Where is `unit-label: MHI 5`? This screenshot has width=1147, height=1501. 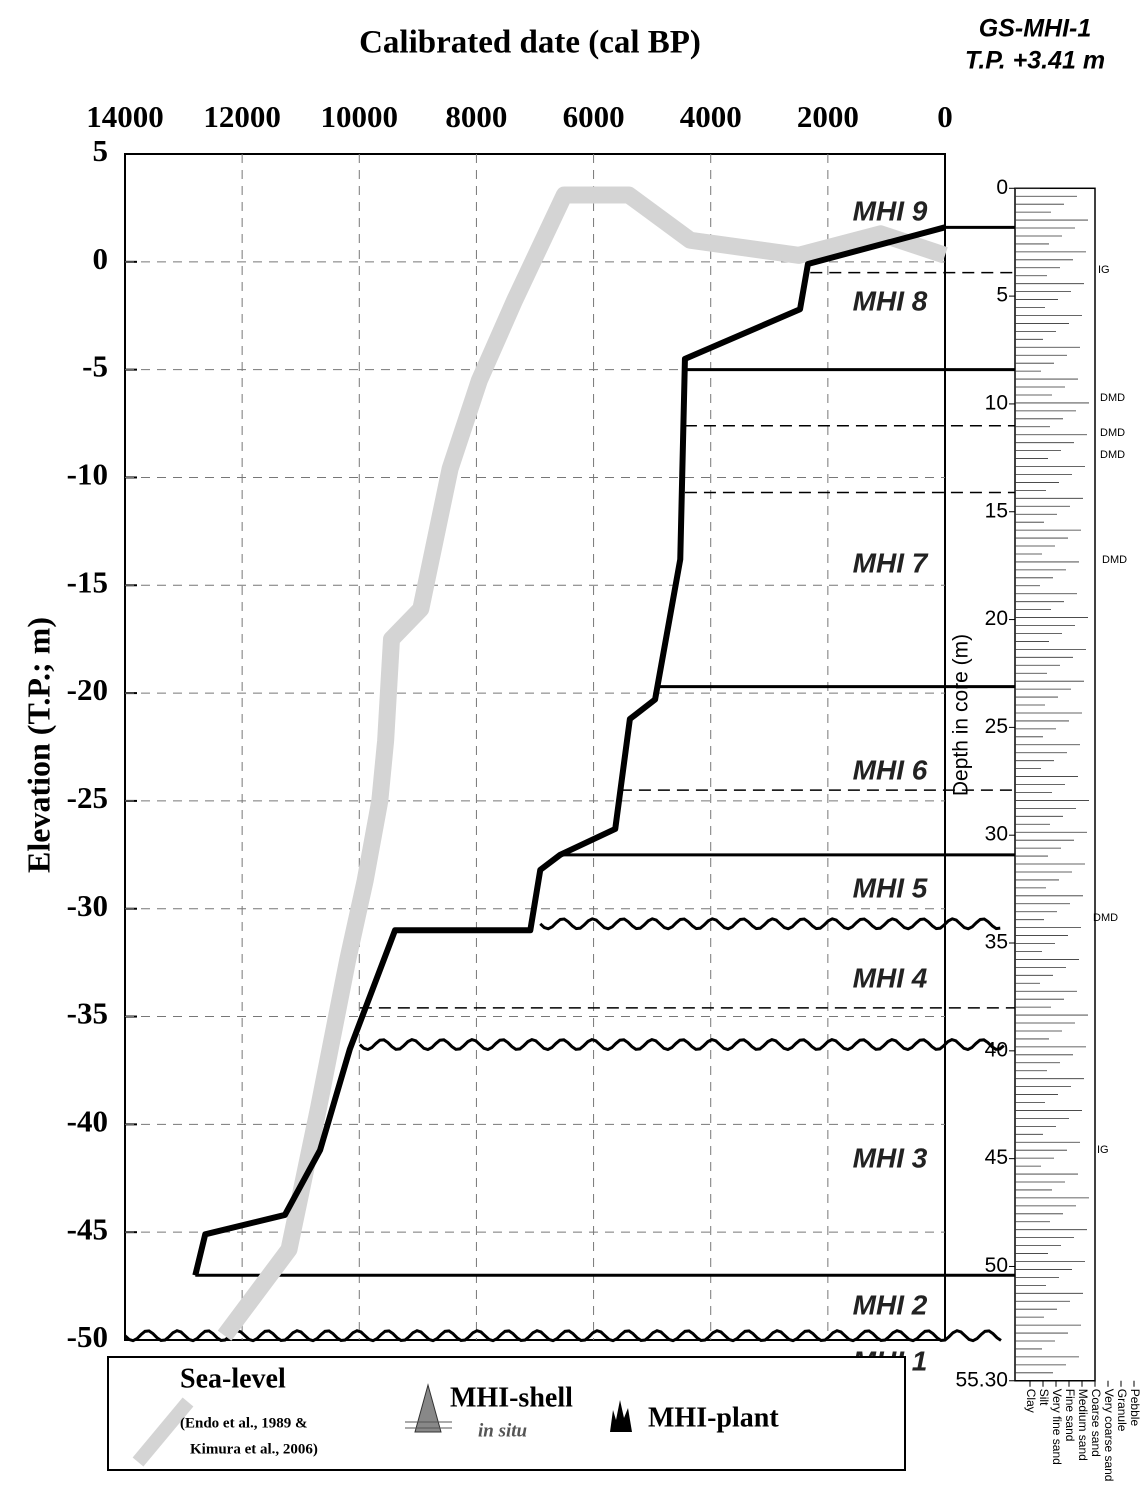
unit-label: MHI 5 is located at coordinates (890, 887).